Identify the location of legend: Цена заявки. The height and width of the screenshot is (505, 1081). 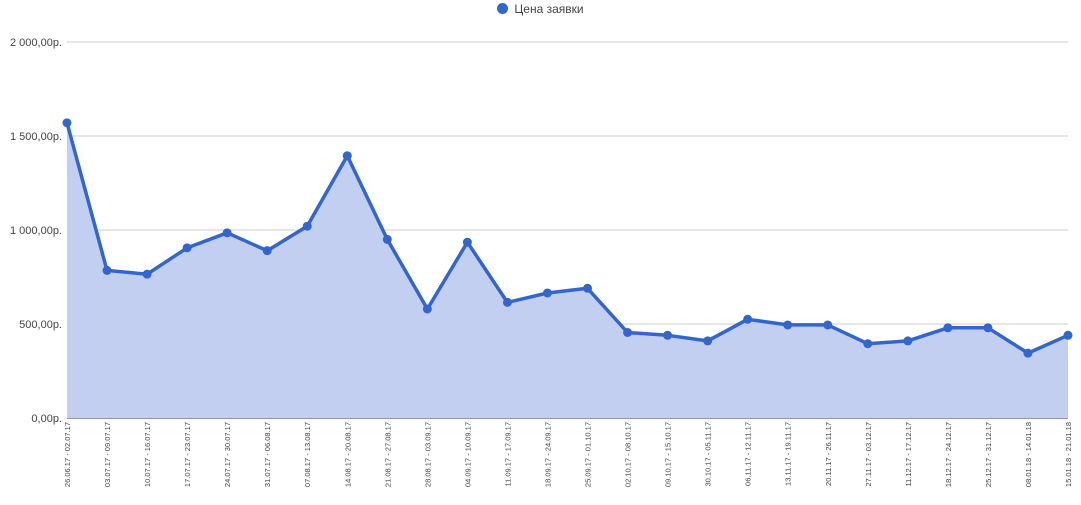
(540, 9).